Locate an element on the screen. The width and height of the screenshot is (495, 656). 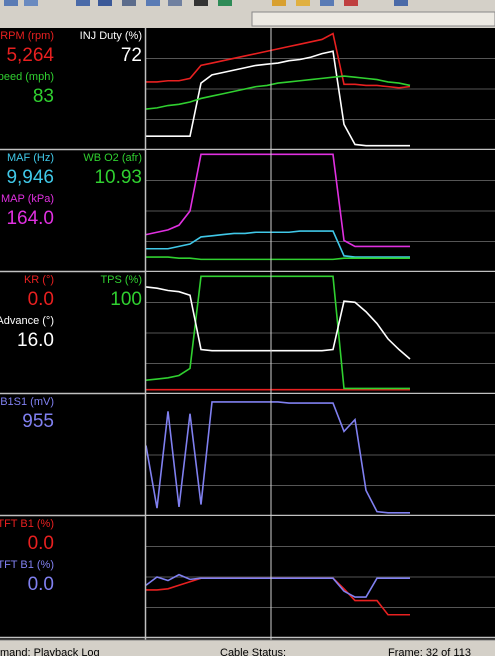
signal-label: WB O2 (afr) is located at coordinates (112, 158).